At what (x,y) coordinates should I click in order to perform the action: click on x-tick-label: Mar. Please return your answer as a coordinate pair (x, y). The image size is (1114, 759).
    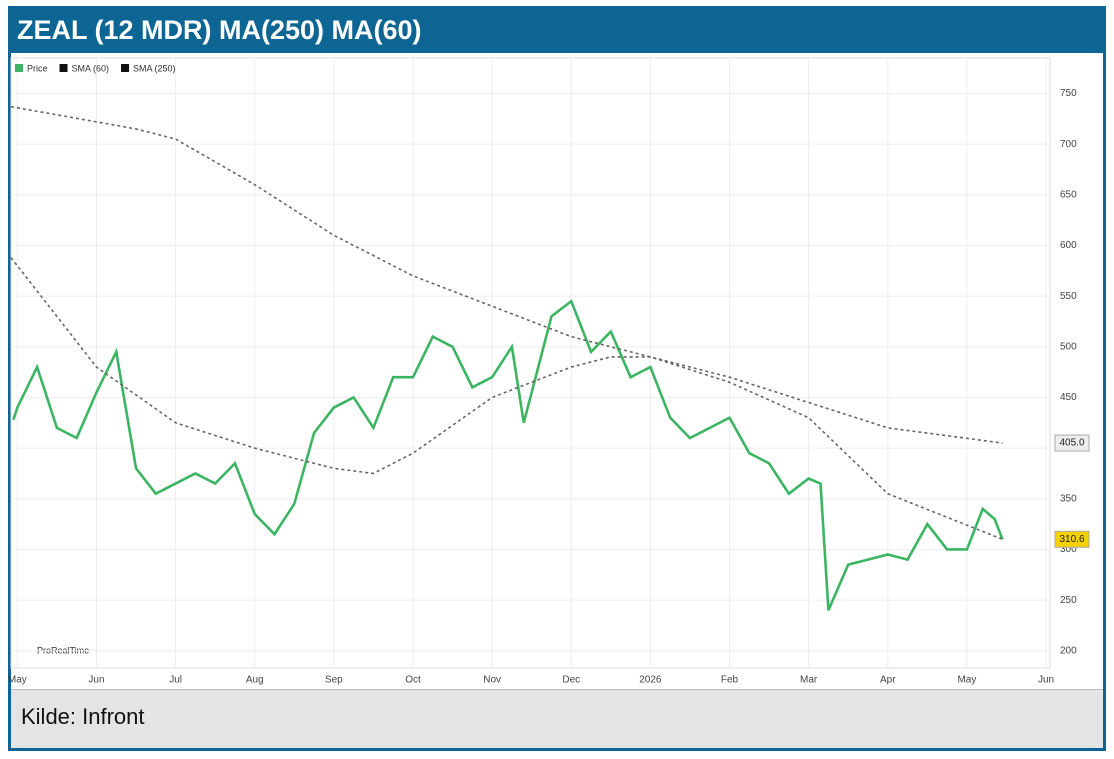
    Looking at the image, I should click on (809, 680).